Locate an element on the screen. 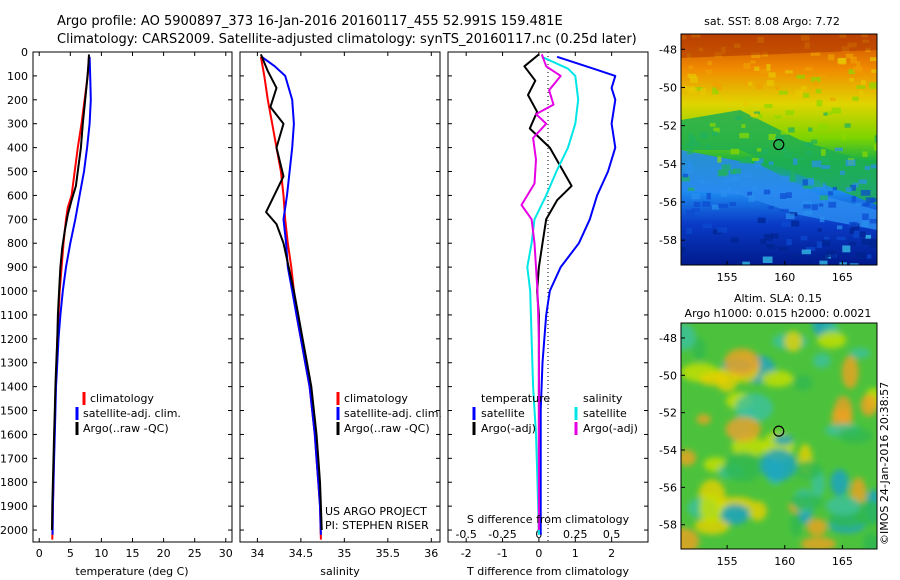 This screenshot has height=580, width=900. sst-heatmap is located at coordinates (779, 149).